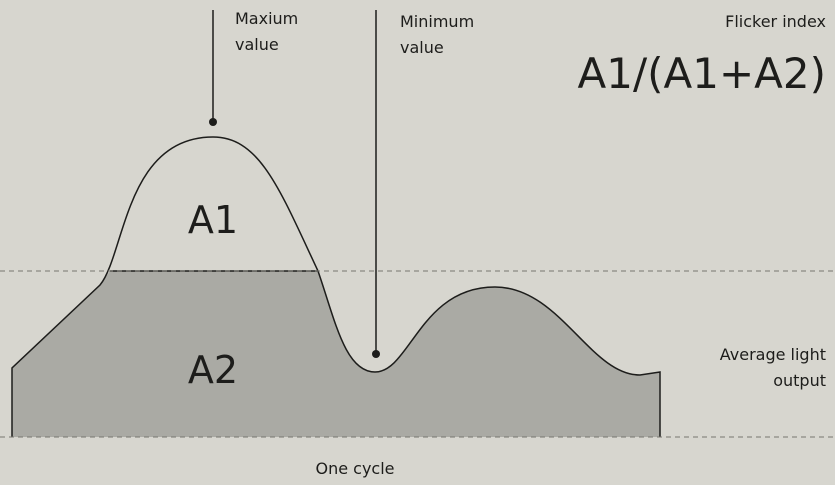 The image size is (835, 485). What do you see at coordinates (799, 380) in the screenshot?
I see `average-label: output` at bounding box center [799, 380].